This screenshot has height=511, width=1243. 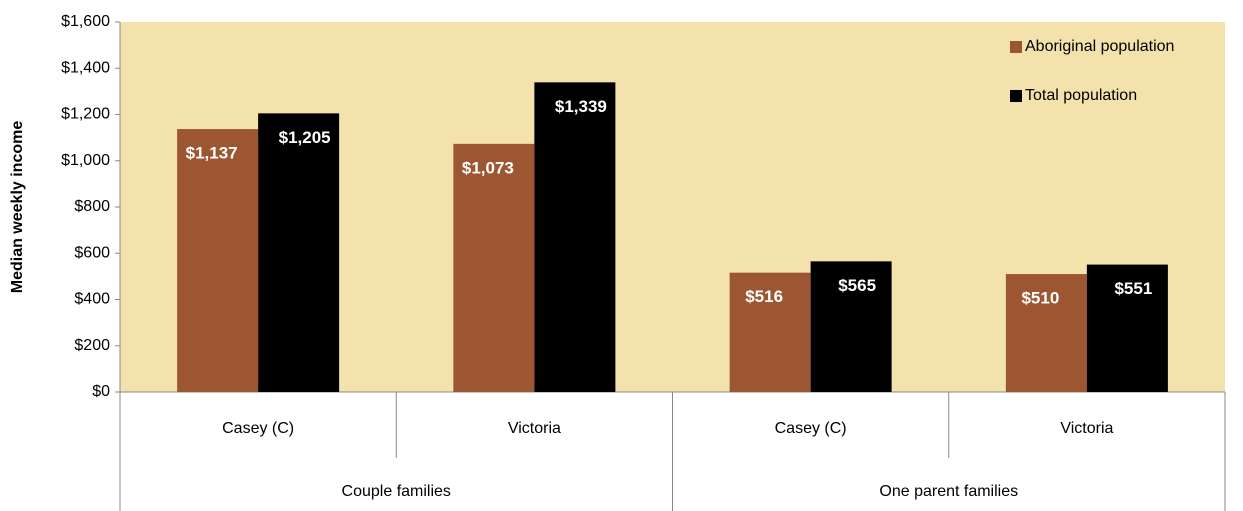 I want to click on data-label: $1,073, so click(x=488, y=167).